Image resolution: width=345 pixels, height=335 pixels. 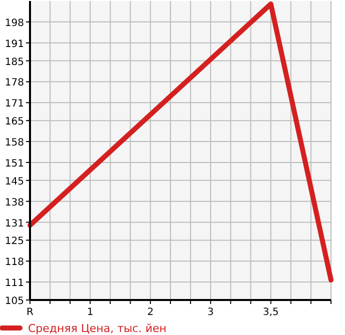 I want to click on y-tick-label: 191, so click(x=14, y=44).